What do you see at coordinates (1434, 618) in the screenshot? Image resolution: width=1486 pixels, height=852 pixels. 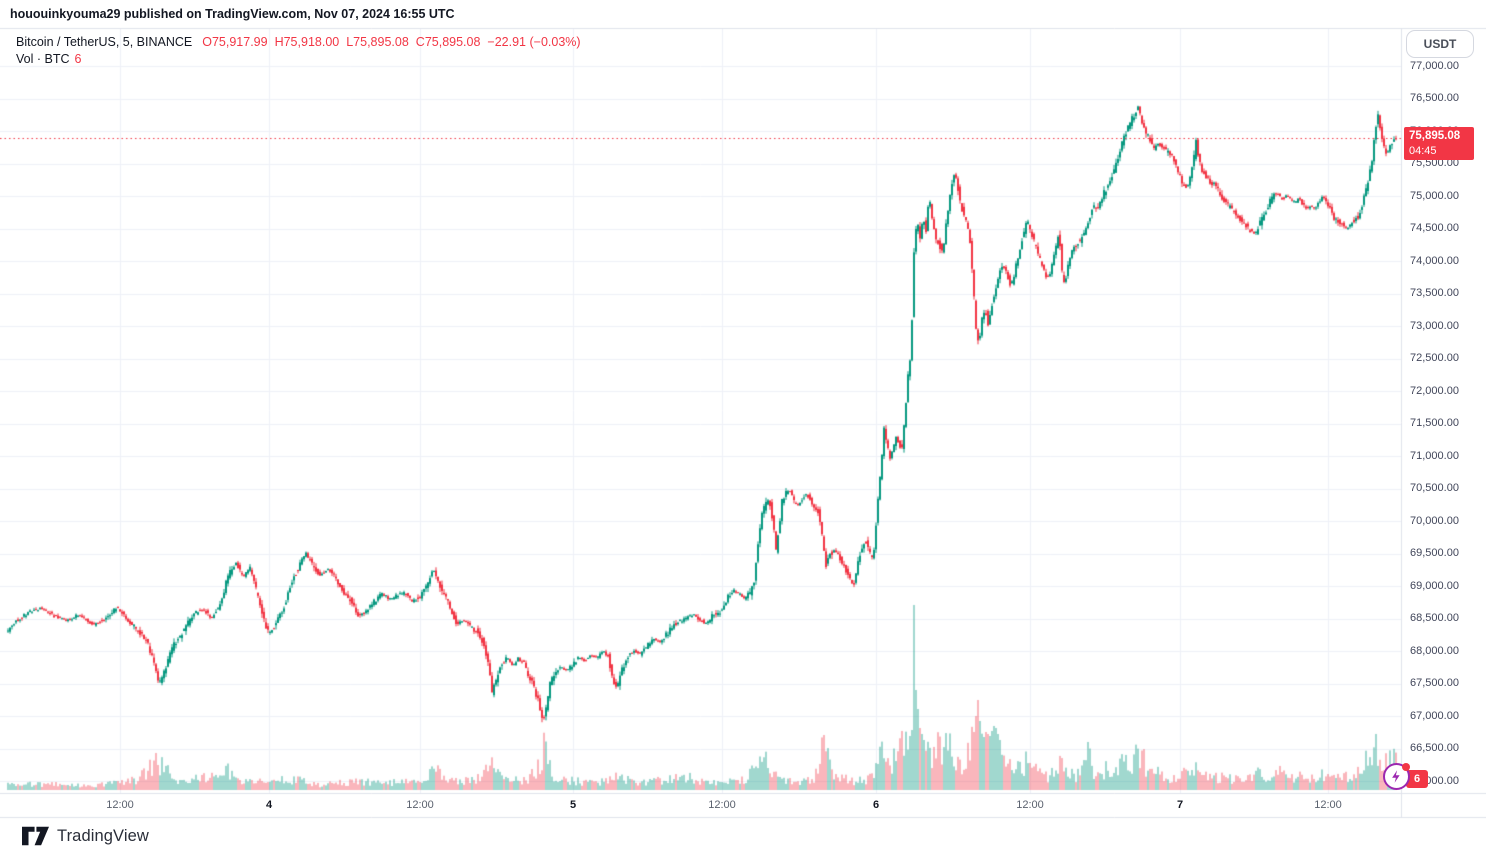 I see `price-tick-label: 68,500.00` at bounding box center [1434, 618].